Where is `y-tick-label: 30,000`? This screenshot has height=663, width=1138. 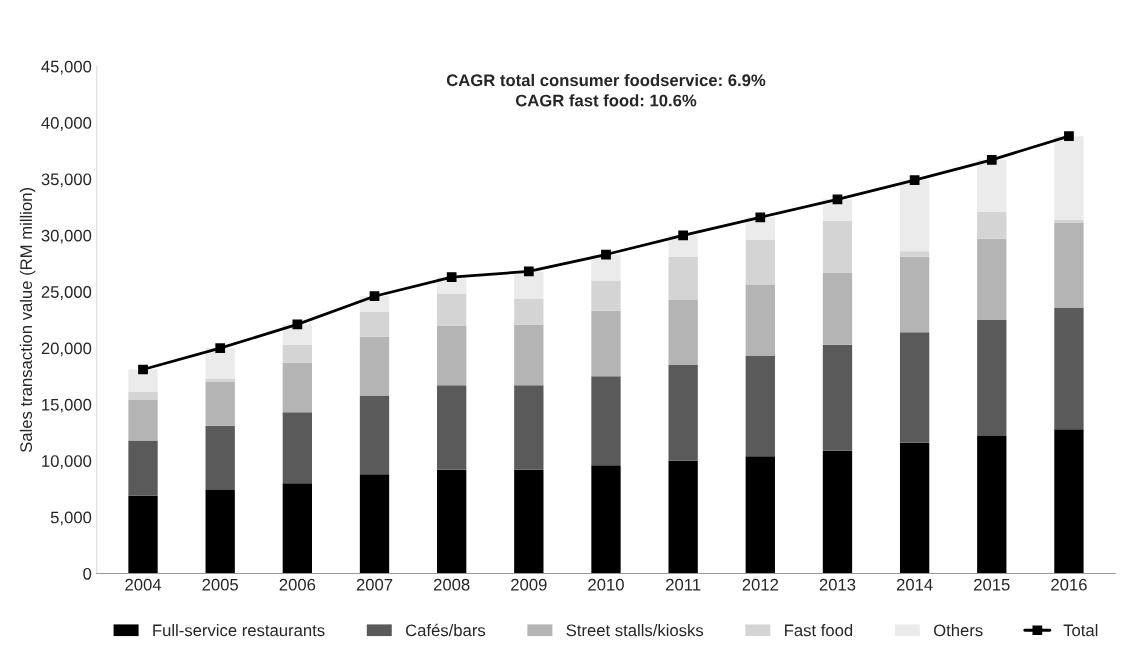
y-tick-label: 30,000 is located at coordinates (66, 236).